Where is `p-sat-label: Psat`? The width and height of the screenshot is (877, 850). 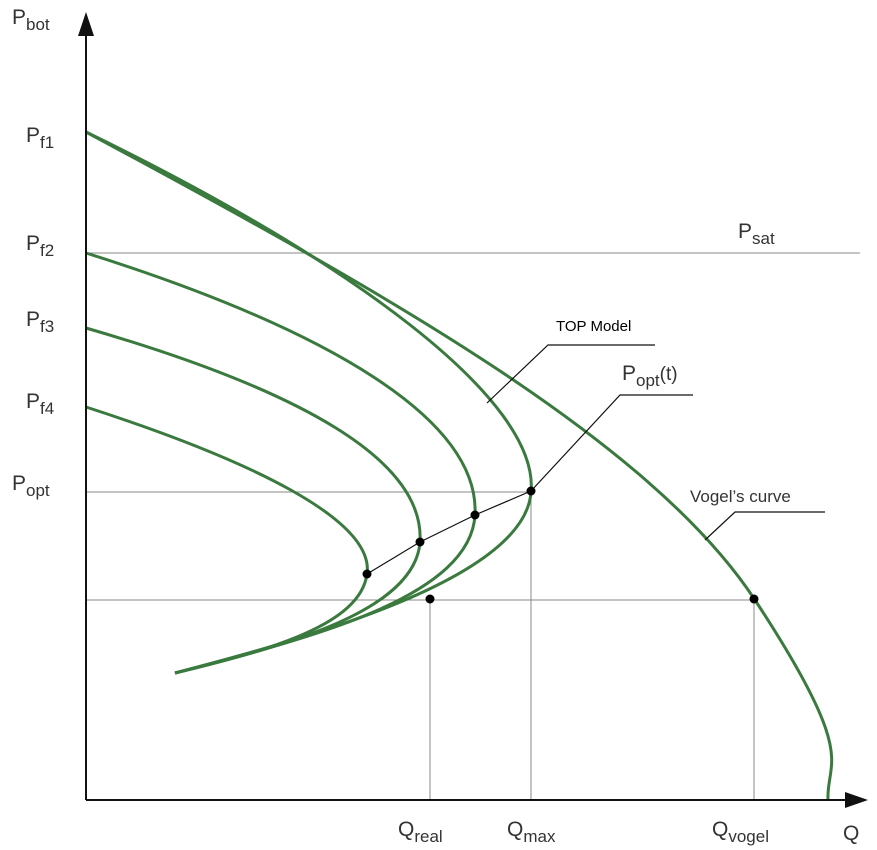 p-sat-label: Psat is located at coordinates (756, 234).